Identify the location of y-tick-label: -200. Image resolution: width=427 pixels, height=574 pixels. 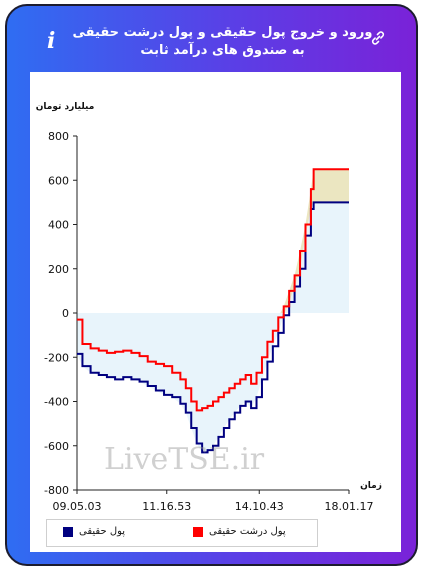
(56, 357).